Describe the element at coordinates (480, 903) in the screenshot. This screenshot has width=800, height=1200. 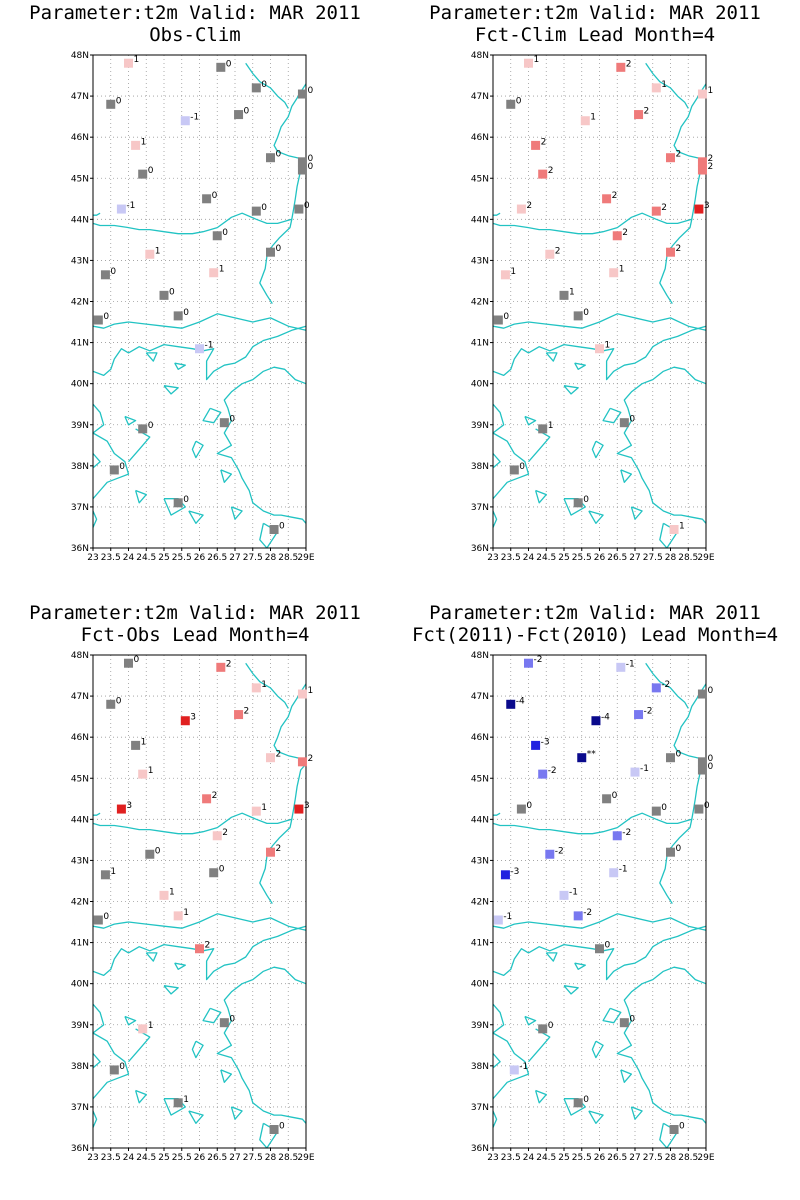
I see `lat-tick-label: 42N` at that location.